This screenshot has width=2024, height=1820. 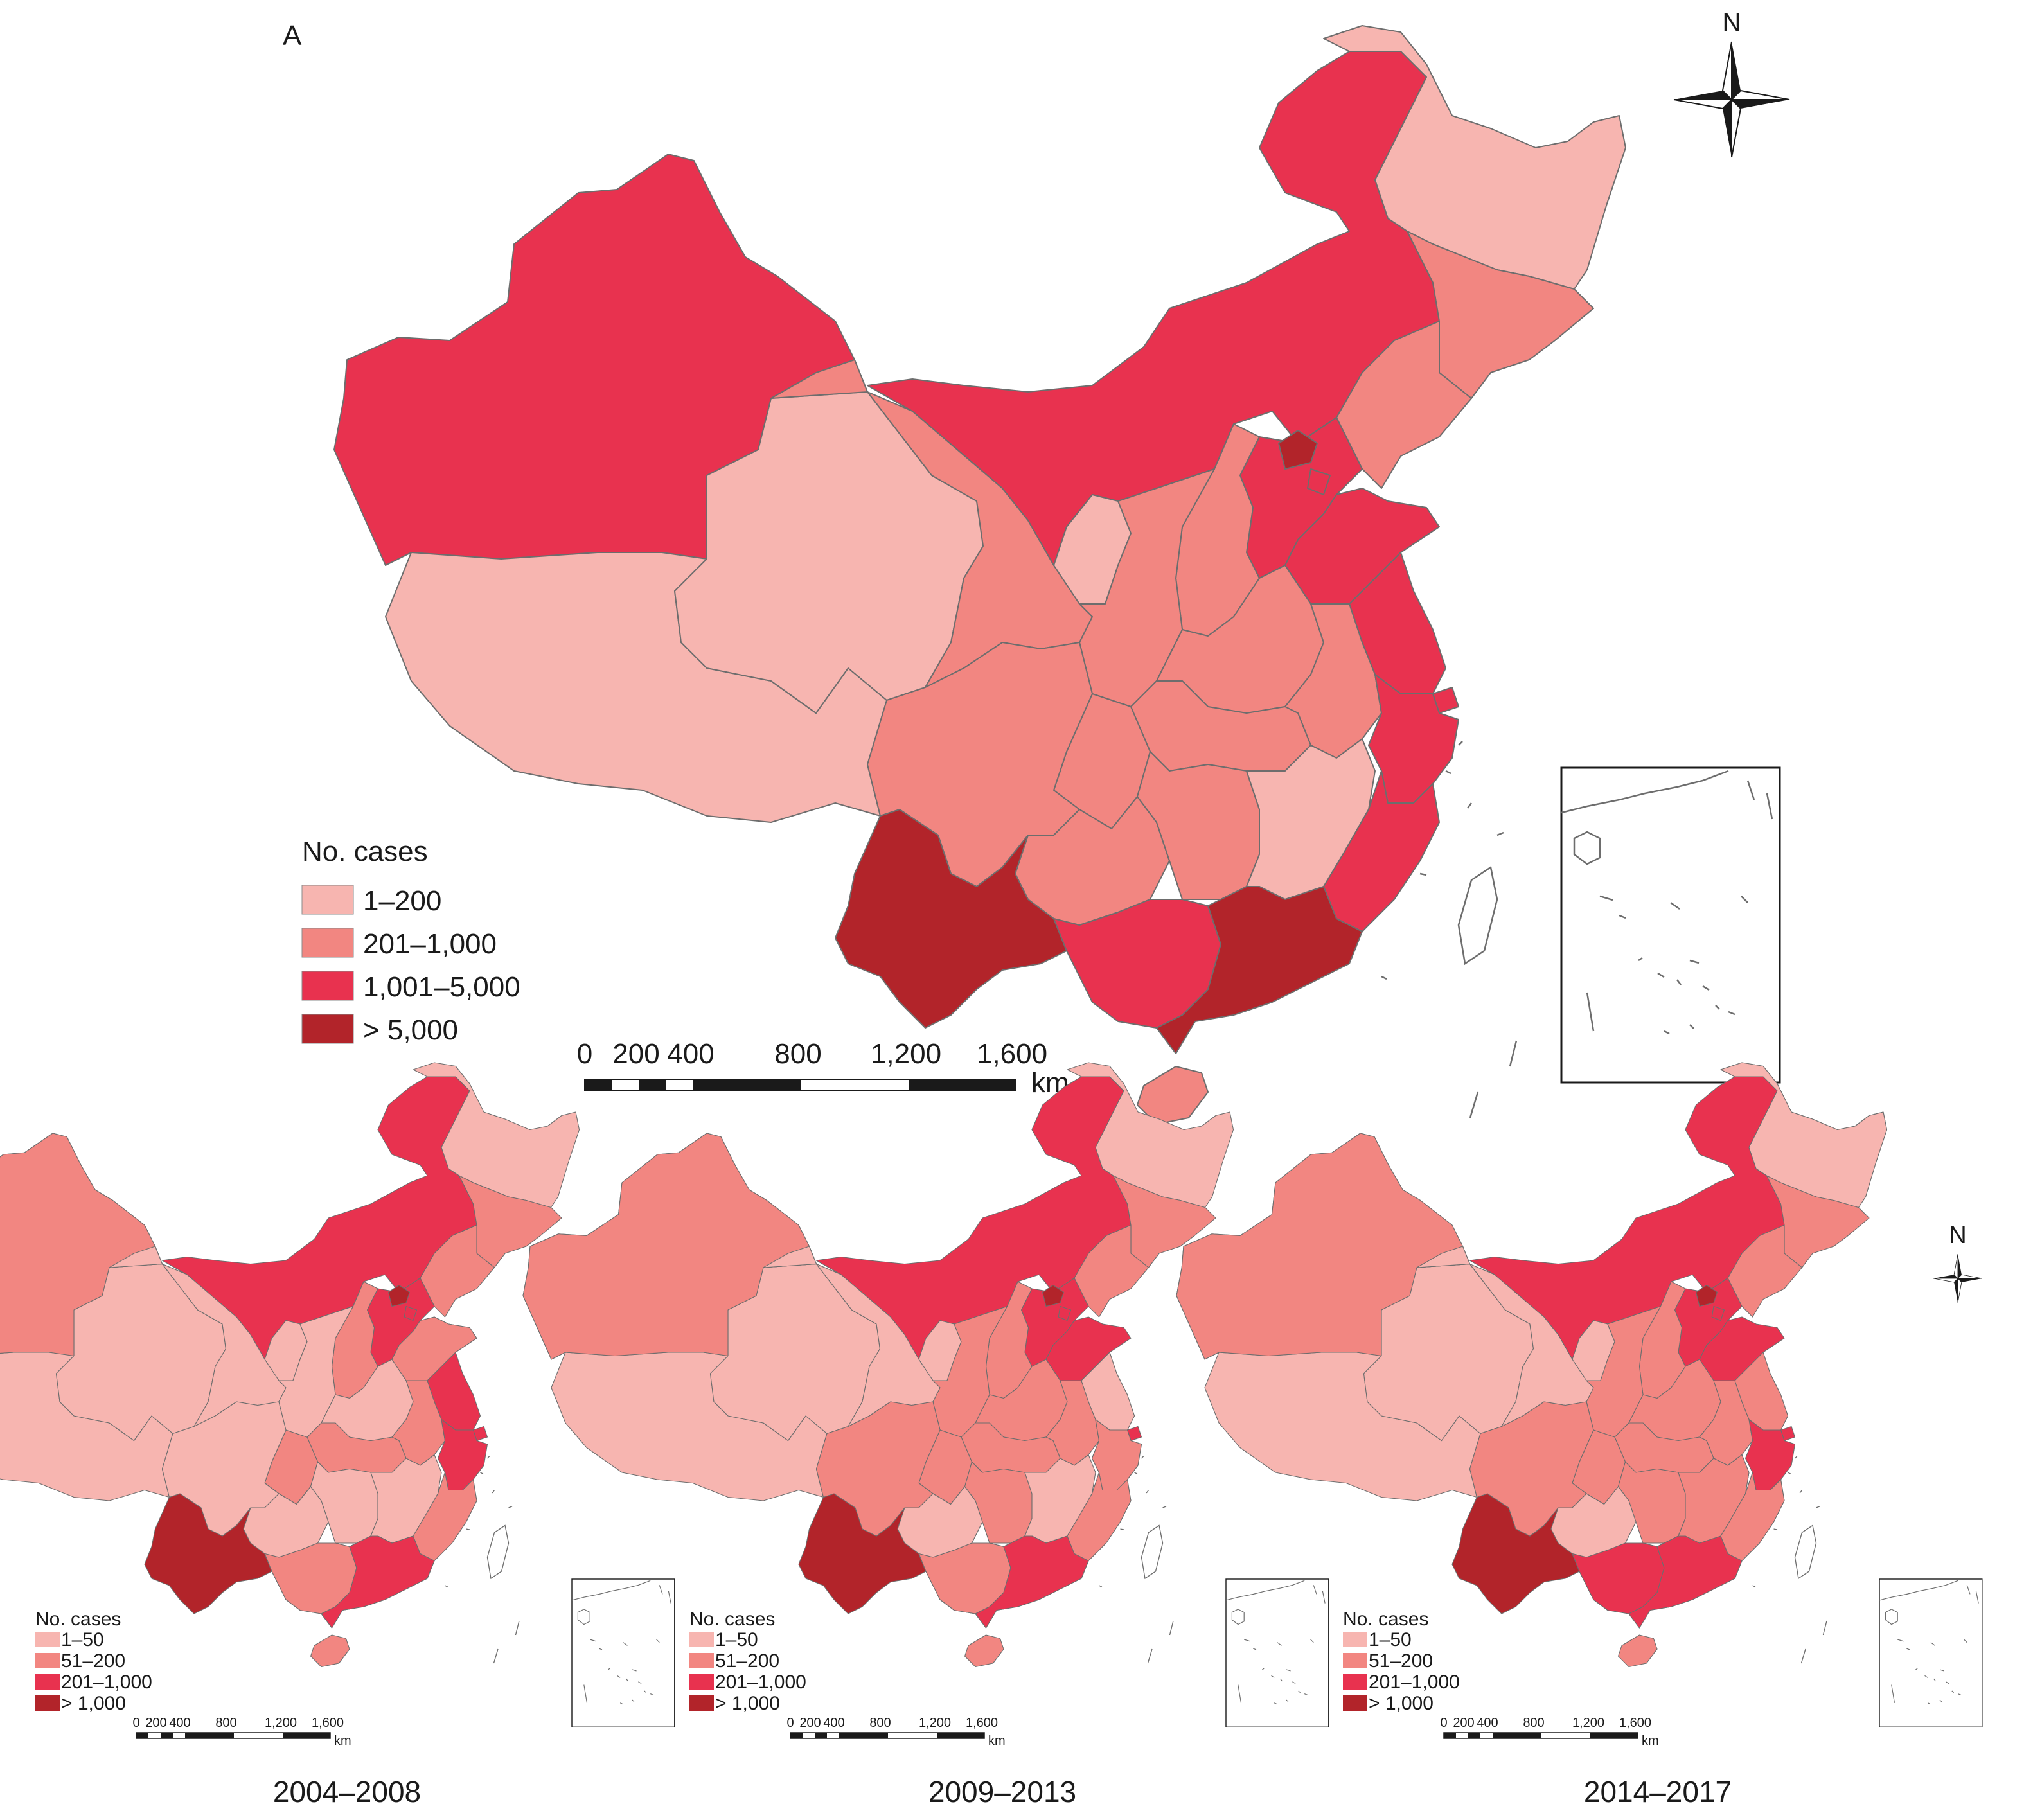 What do you see at coordinates (347, 1791) in the screenshot?
I see `period-label-1: 2004–2008` at bounding box center [347, 1791].